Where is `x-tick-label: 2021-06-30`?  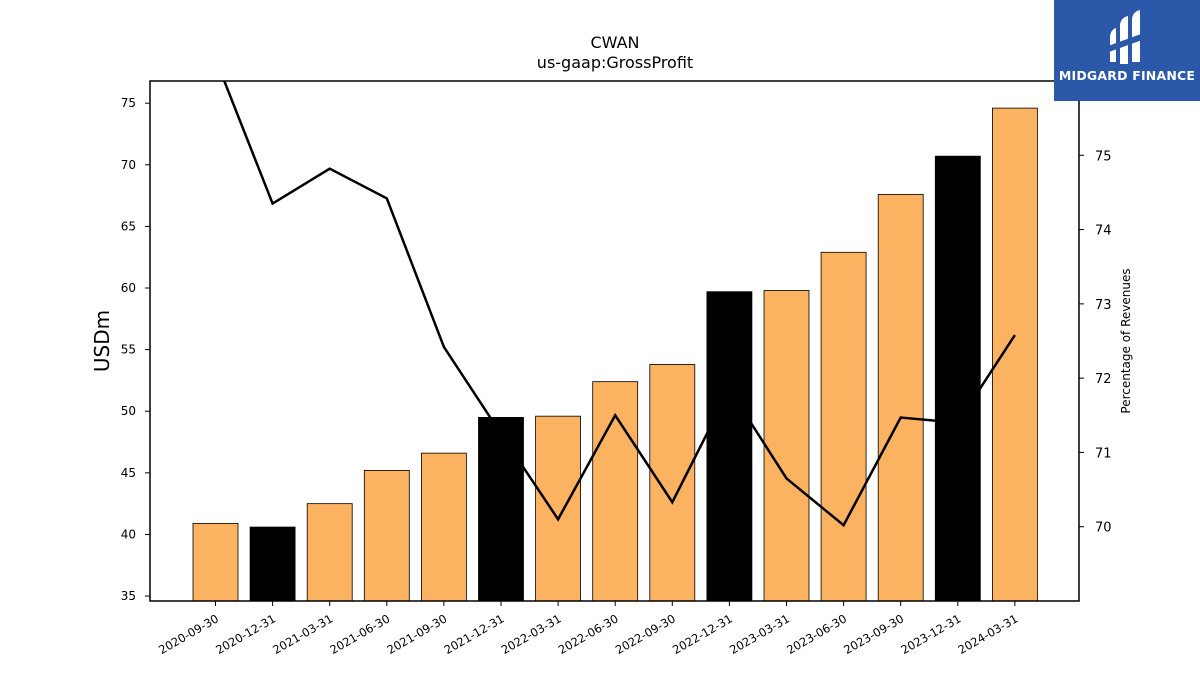 x-tick-label: 2021-06-30 is located at coordinates (359, 634).